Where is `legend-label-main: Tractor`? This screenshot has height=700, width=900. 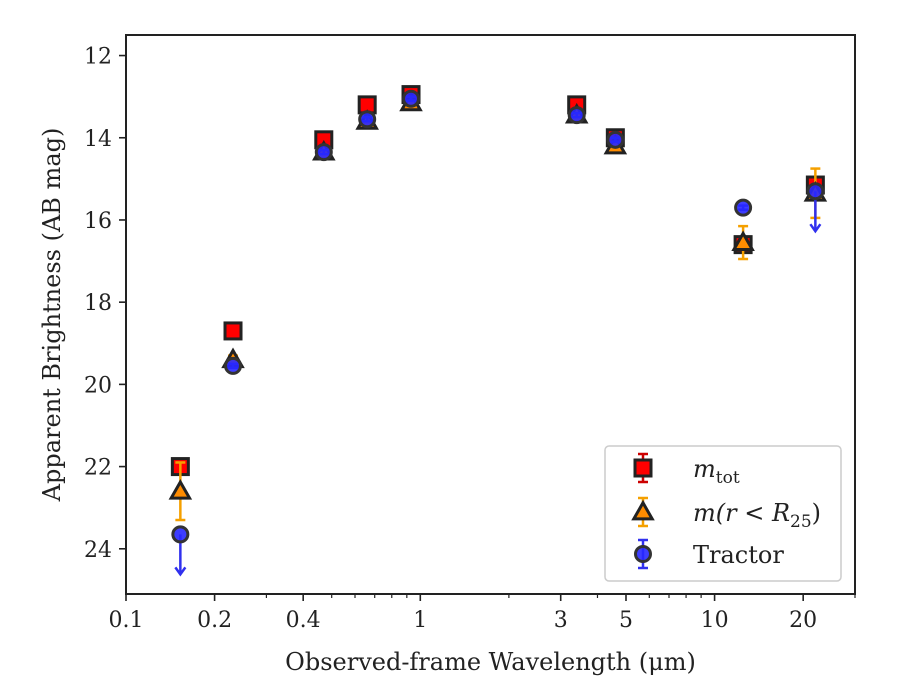
legend-label-main: Tractor is located at coordinates (738, 555).